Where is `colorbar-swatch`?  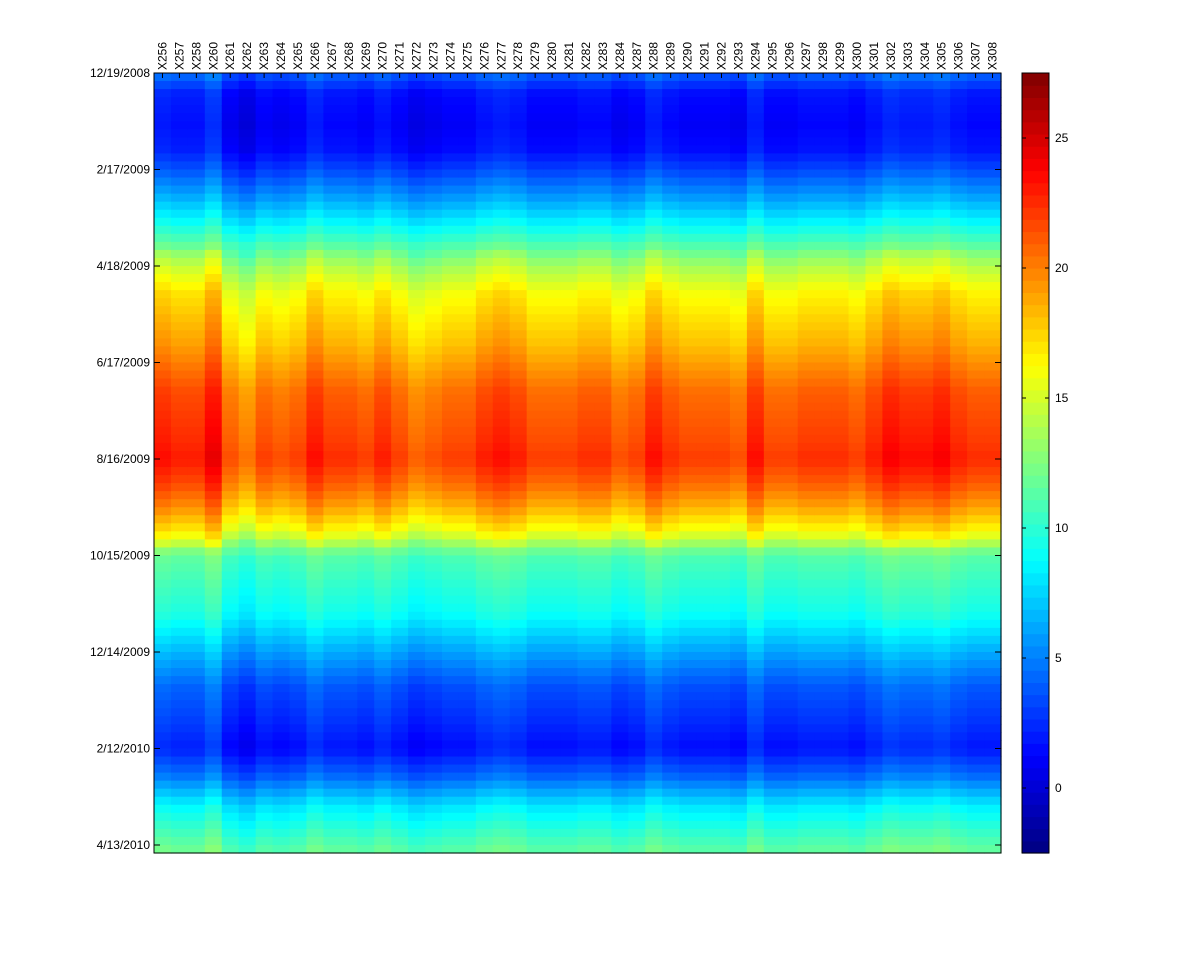
colorbar-swatch is located at coordinates (1035, 737).